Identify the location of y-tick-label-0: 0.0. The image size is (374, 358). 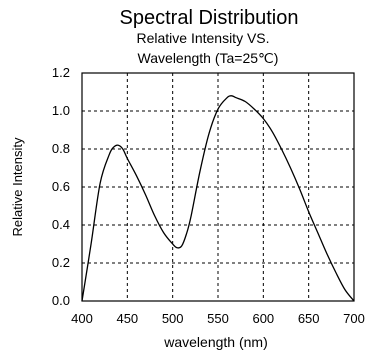
(61, 300).